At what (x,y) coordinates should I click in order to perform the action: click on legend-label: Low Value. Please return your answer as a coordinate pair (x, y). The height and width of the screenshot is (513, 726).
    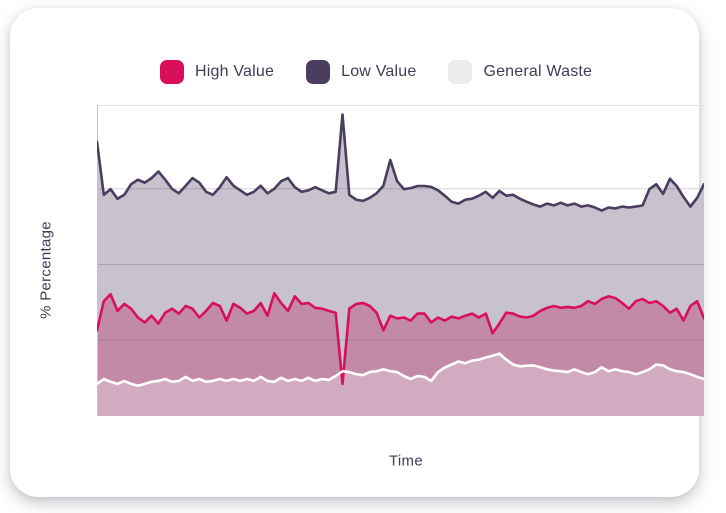
    Looking at the image, I should click on (379, 71).